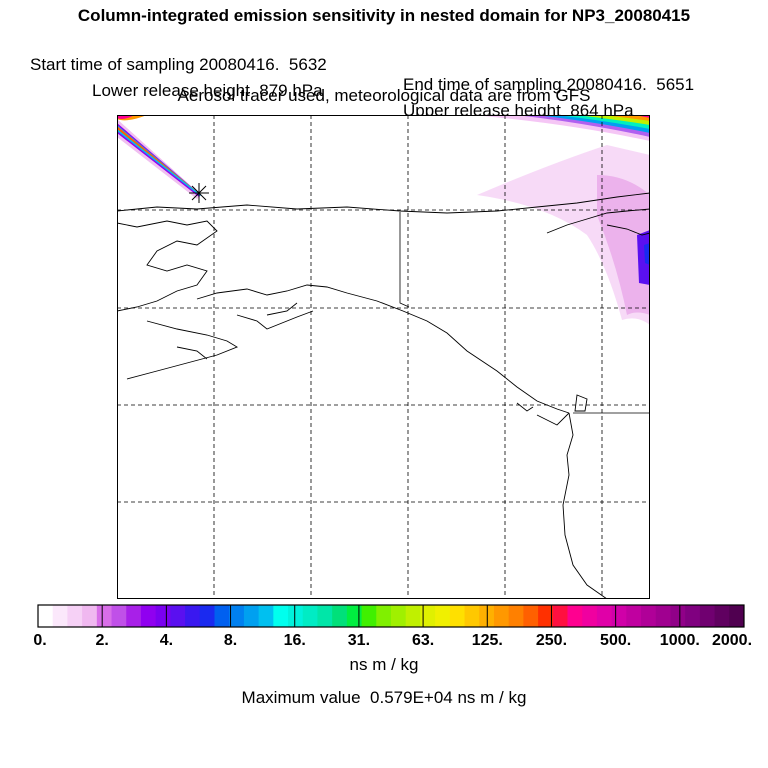 Image resolution: width=768 pixels, height=768 pixels. What do you see at coordinates (199, 193) in the screenshot?
I see `release-point-marker` at bounding box center [199, 193].